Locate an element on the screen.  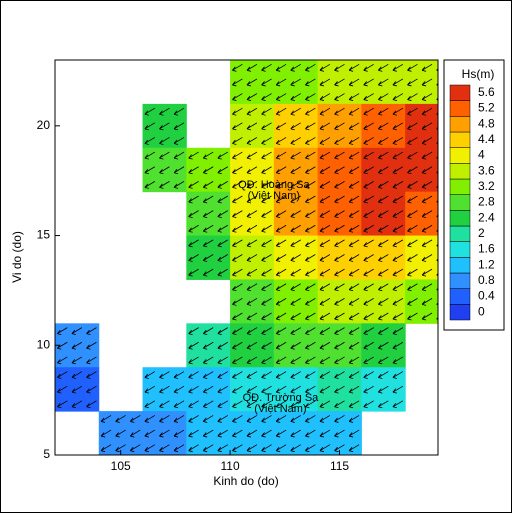
annotation: QĐ. Hoàng Sa is located at coordinates (274, 185).